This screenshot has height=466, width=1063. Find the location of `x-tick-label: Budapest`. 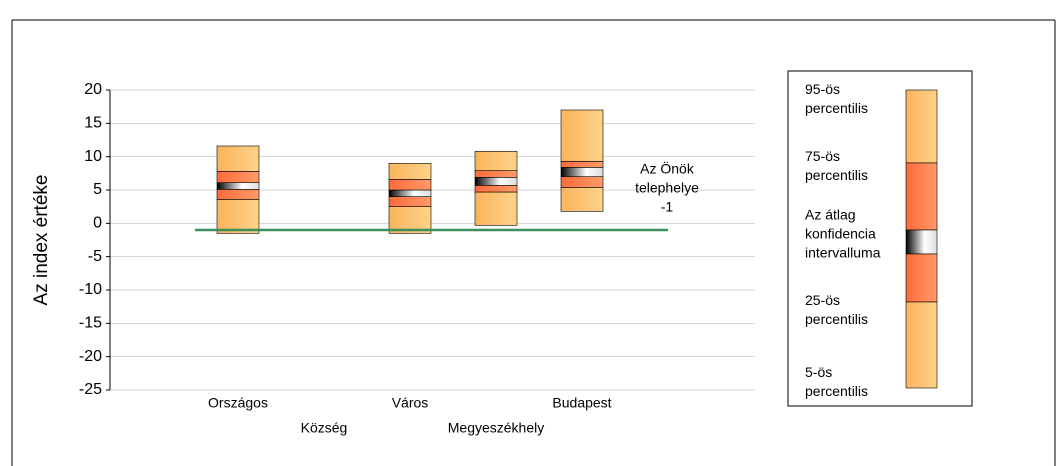

x-tick-label: Budapest is located at coordinates (581, 403).